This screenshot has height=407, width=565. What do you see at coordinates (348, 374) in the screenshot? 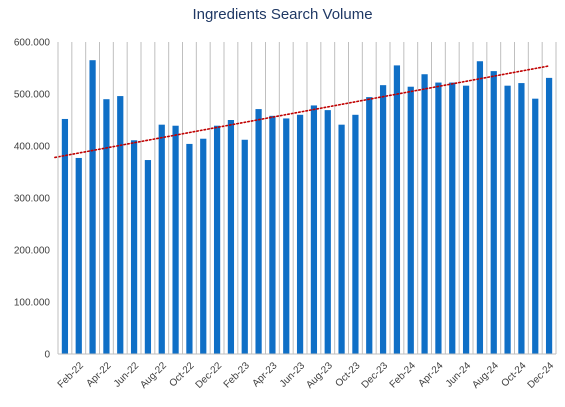
I see `x-tick-label: Oct-23` at bounding box center [348, 374].